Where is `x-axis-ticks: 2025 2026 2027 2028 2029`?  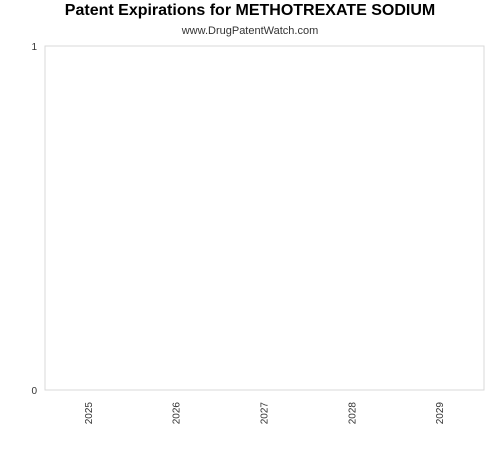
x-axis-ticks: 2025 2026 2027 2028 2029 is located at coordinates (265, 413).